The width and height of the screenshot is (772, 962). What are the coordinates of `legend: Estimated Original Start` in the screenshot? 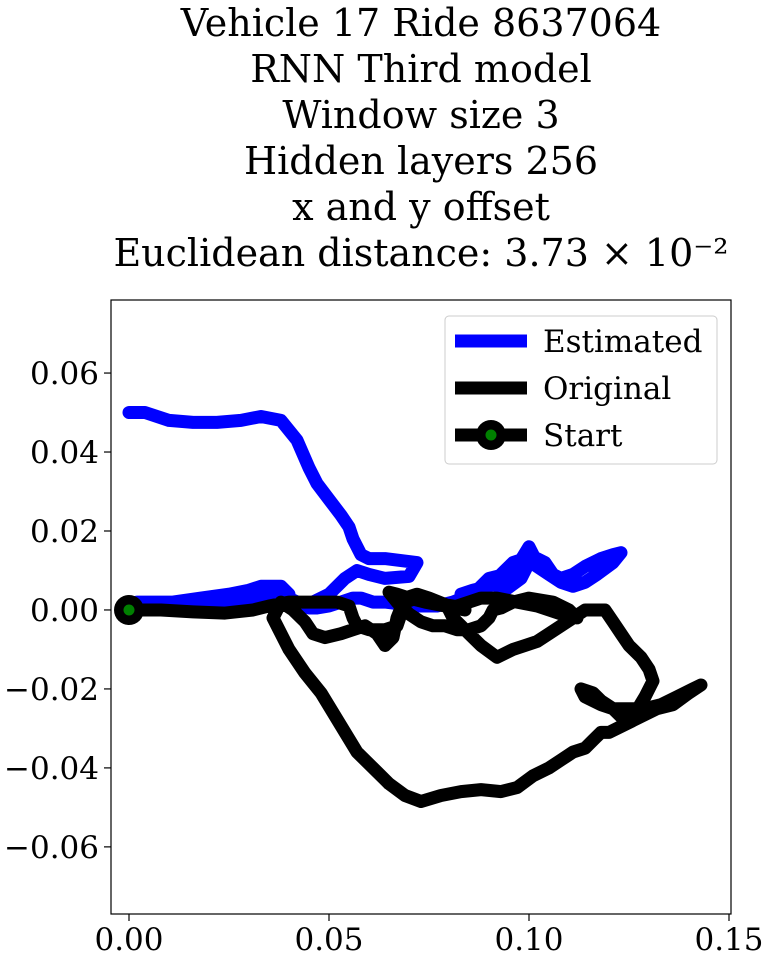 It's located at (581, 390).